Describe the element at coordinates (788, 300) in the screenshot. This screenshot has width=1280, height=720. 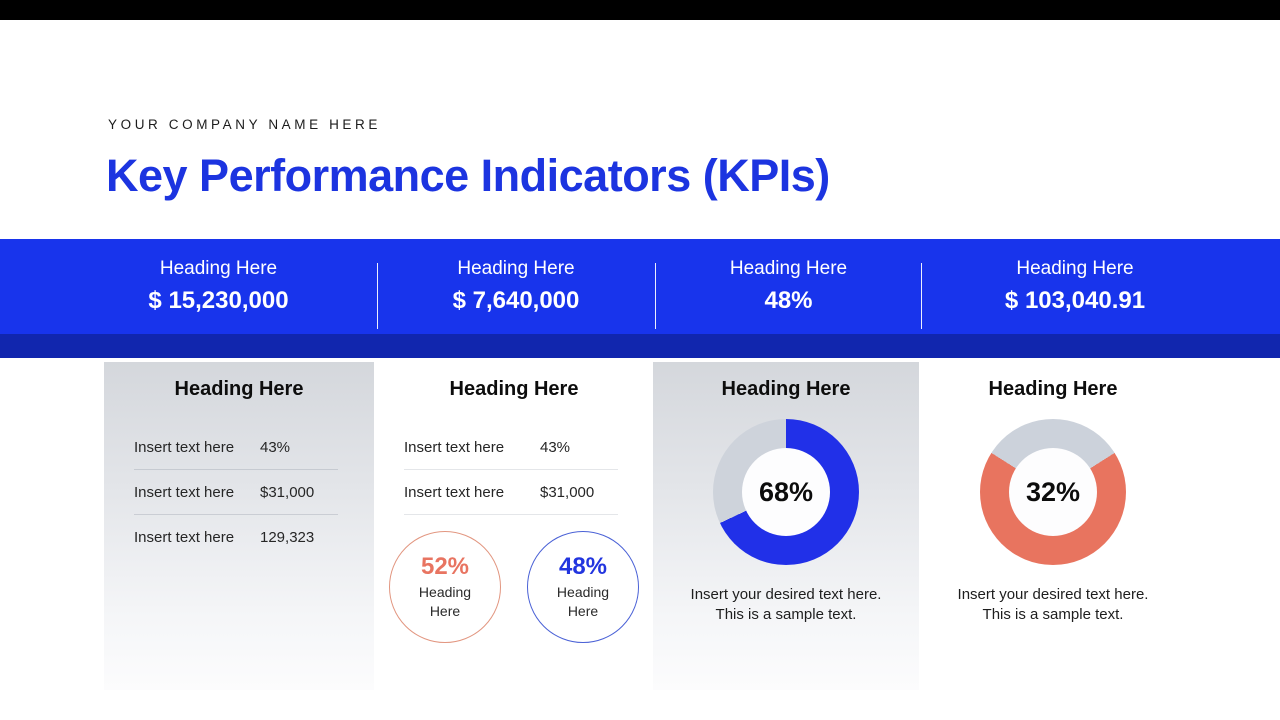
I see `kpi-value: 48%` at that location.